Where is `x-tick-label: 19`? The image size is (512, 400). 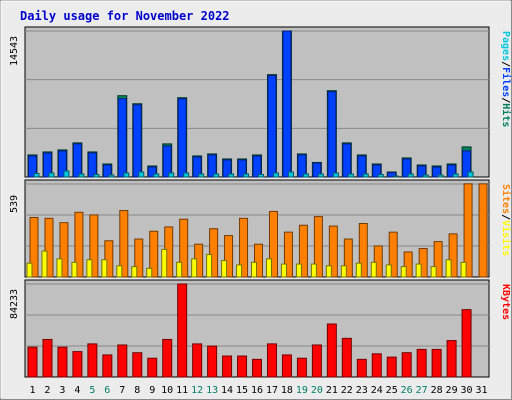
x-tick-label: 19 is located at coordinates (302, 390).